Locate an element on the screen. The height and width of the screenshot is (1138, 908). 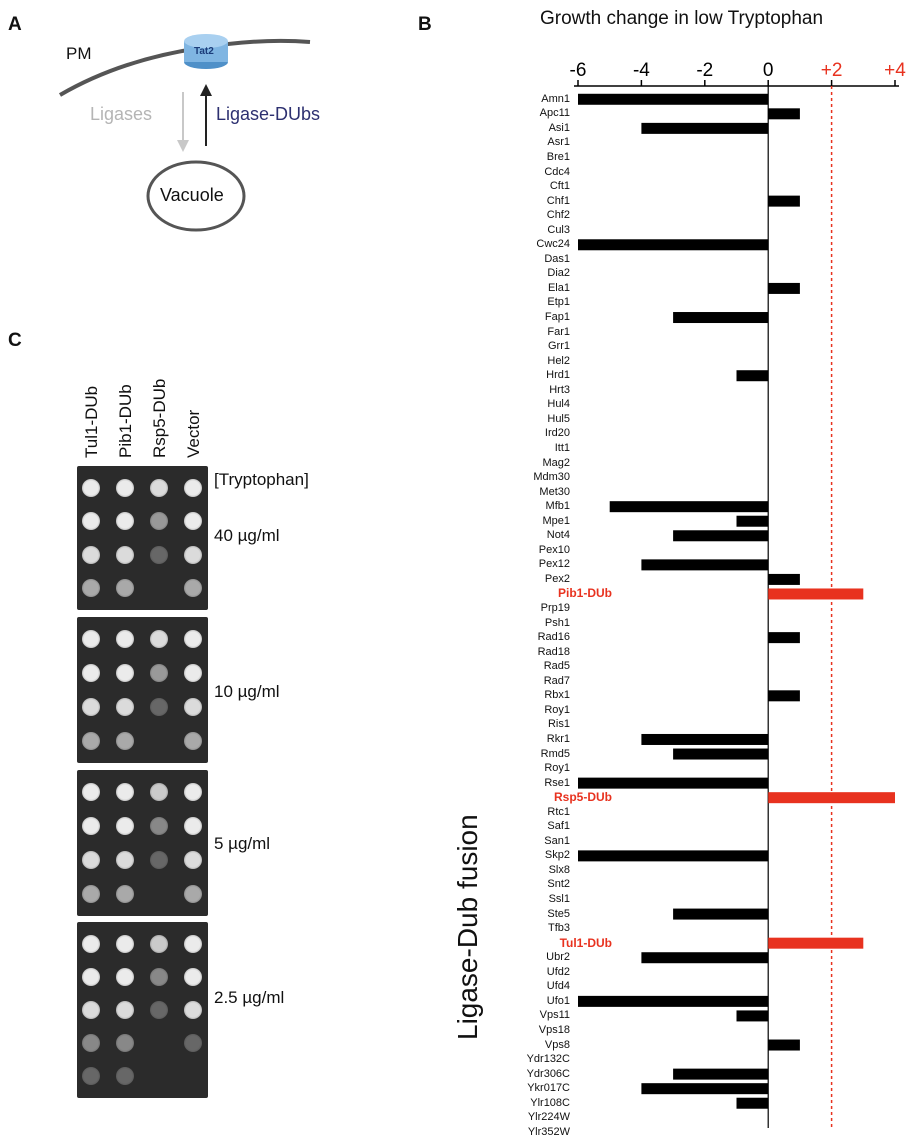
row-label: Ris1 is located at coordinates (558, 724).